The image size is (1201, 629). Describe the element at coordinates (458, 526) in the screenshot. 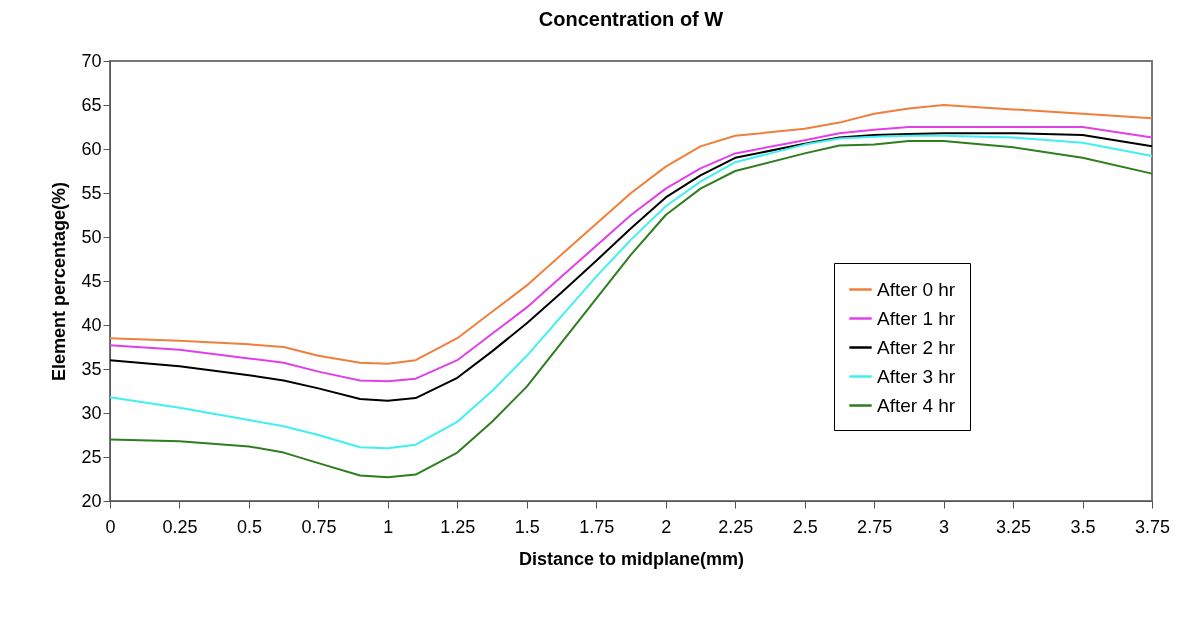

I see `x-tick-label: 1.25` at that location.